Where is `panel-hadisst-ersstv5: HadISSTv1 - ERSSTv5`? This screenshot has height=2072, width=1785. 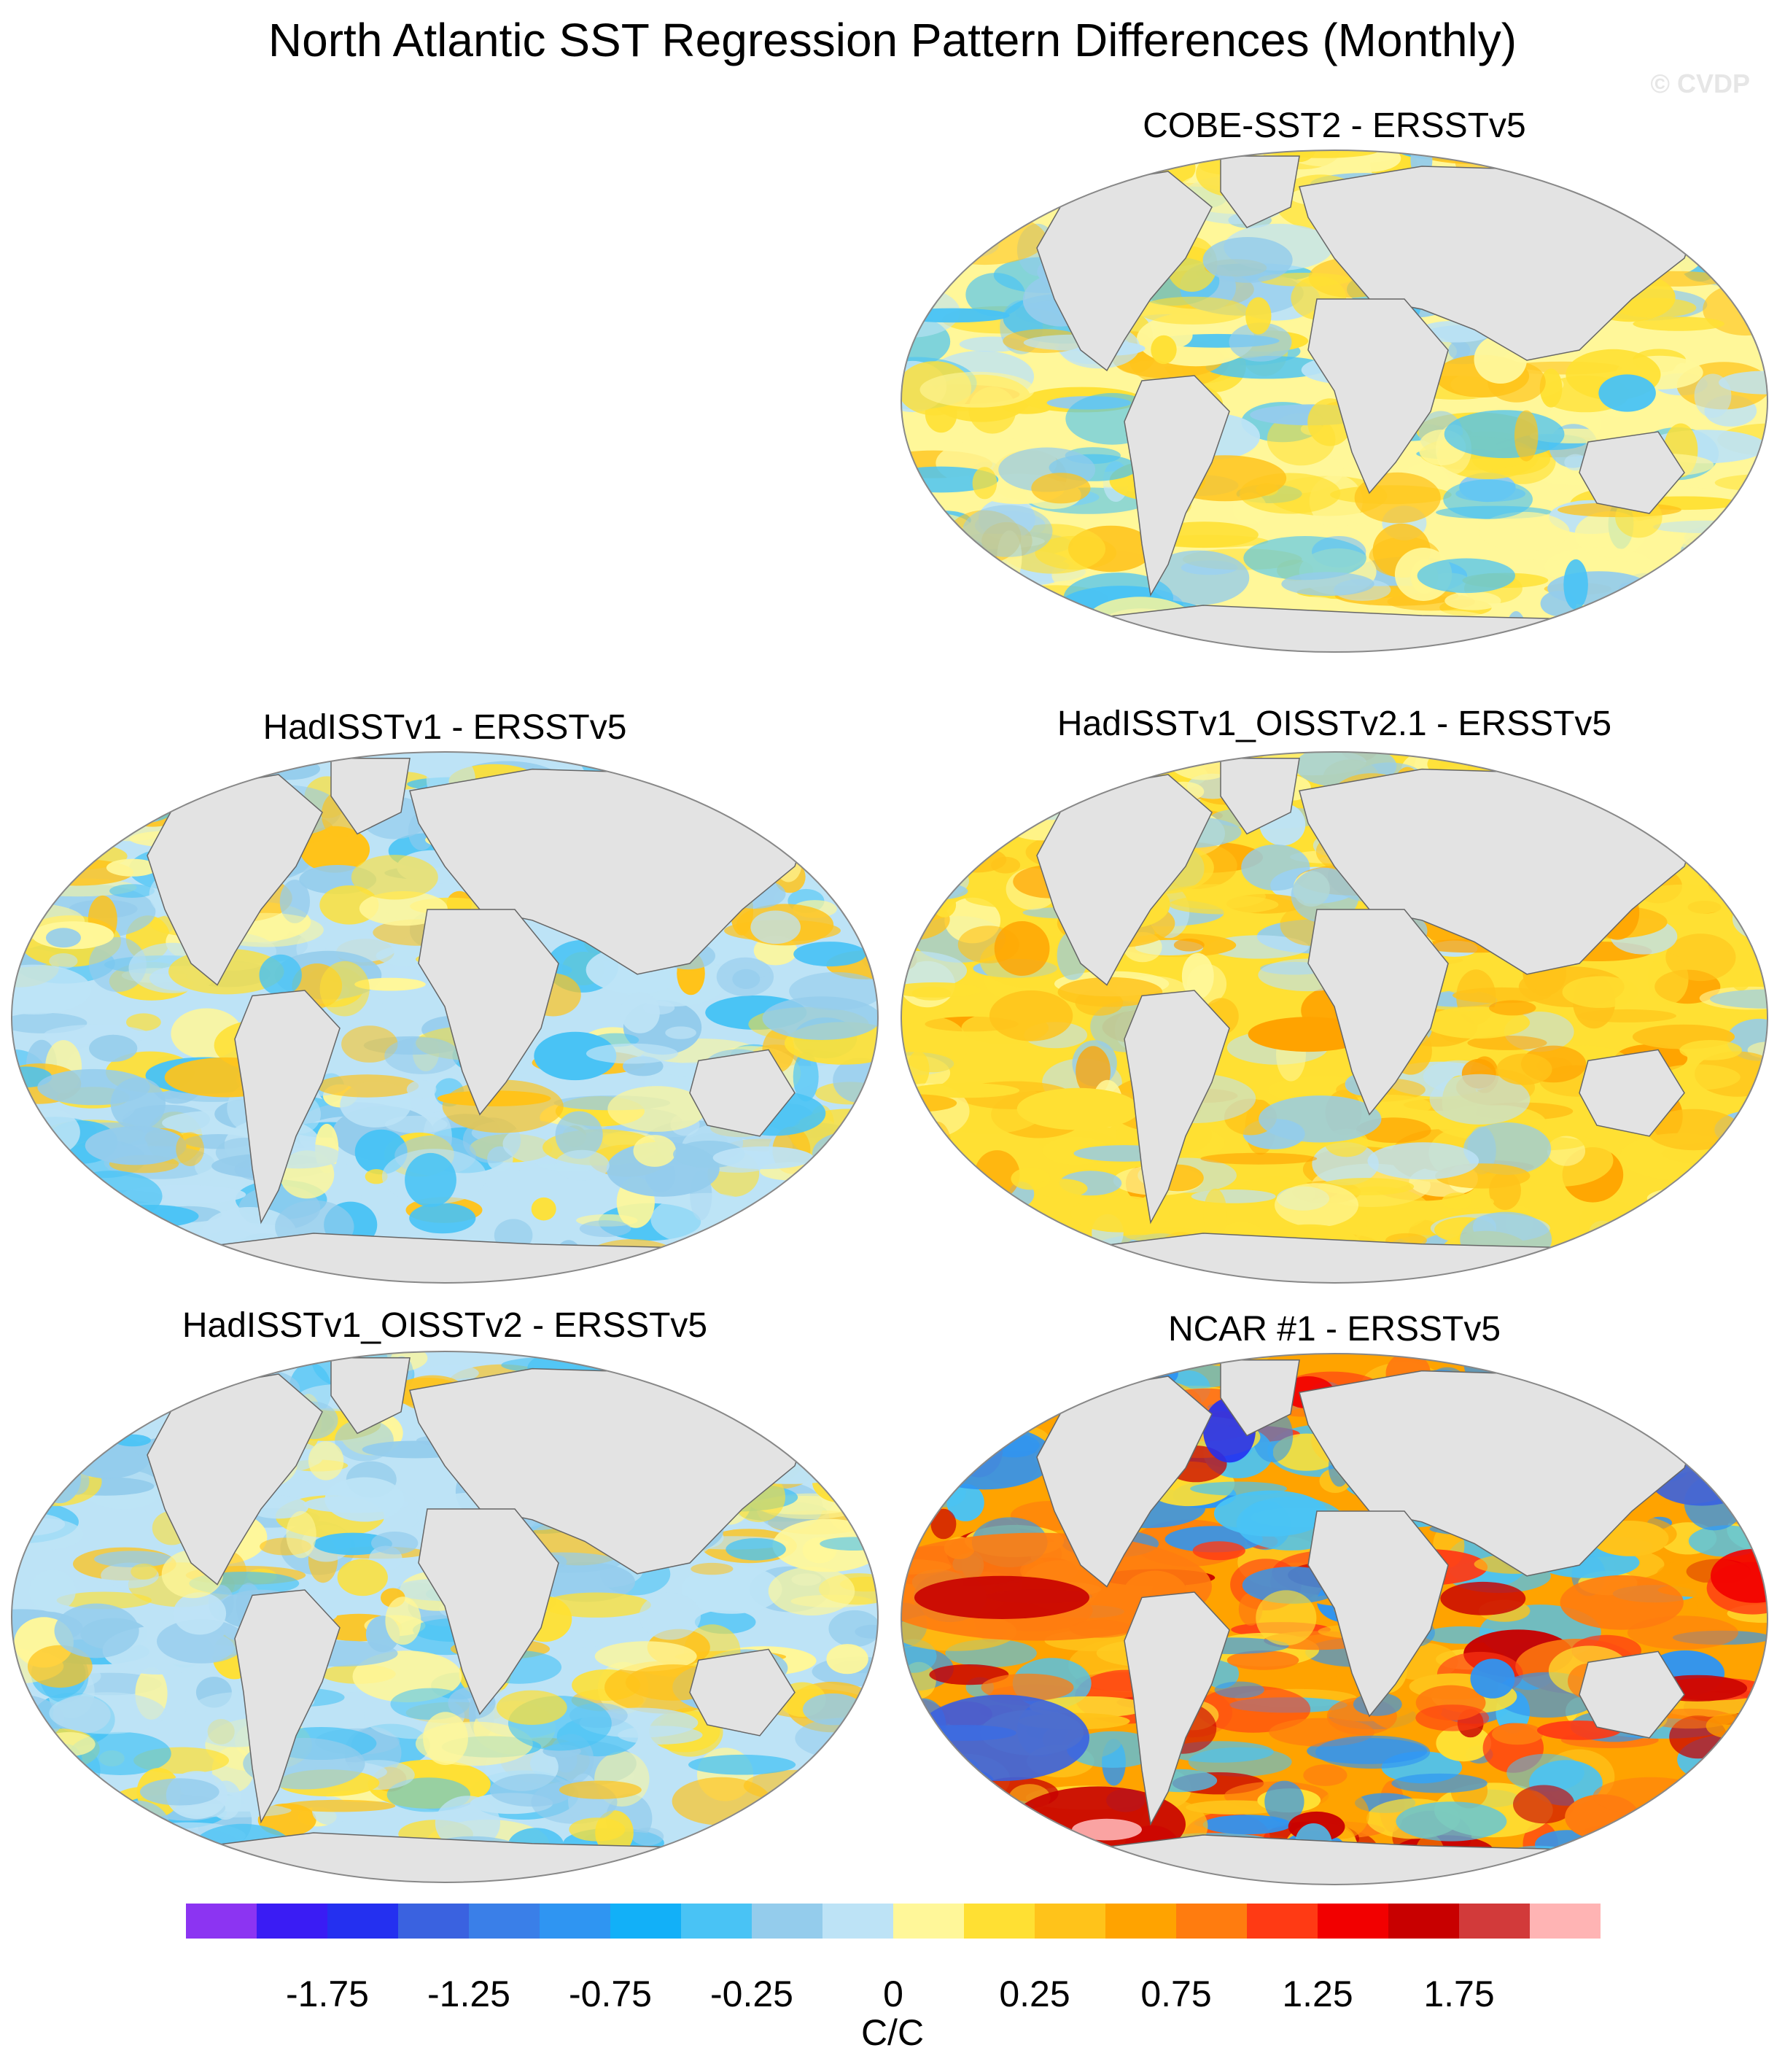 panel-hadisst-ersstv5: HadISSTv1 - ERSSTv5 is located at coordinates (444, 995).